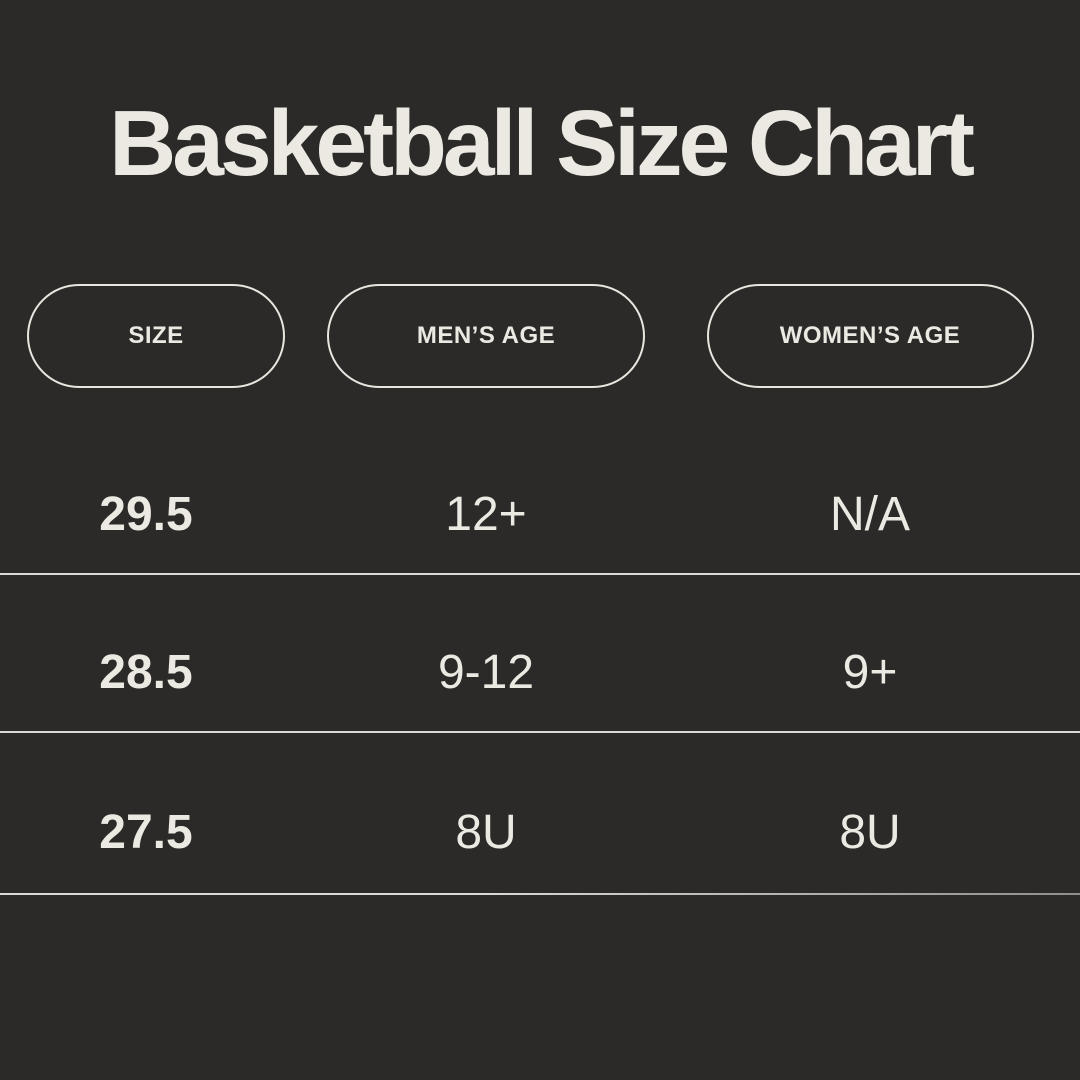  I want to click on cell-mens-age: 9-12, so click(486, 672).